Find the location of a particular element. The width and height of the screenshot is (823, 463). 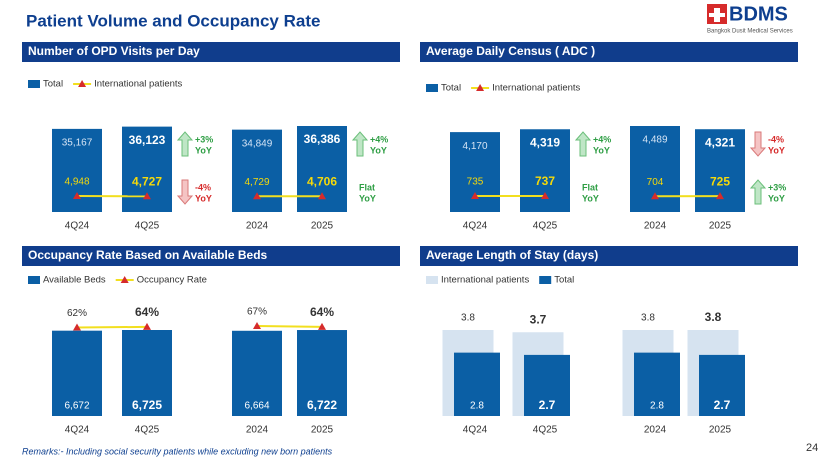

panel-title: Average Daily Census ( ADC ) is located at coordinates (510, 51).